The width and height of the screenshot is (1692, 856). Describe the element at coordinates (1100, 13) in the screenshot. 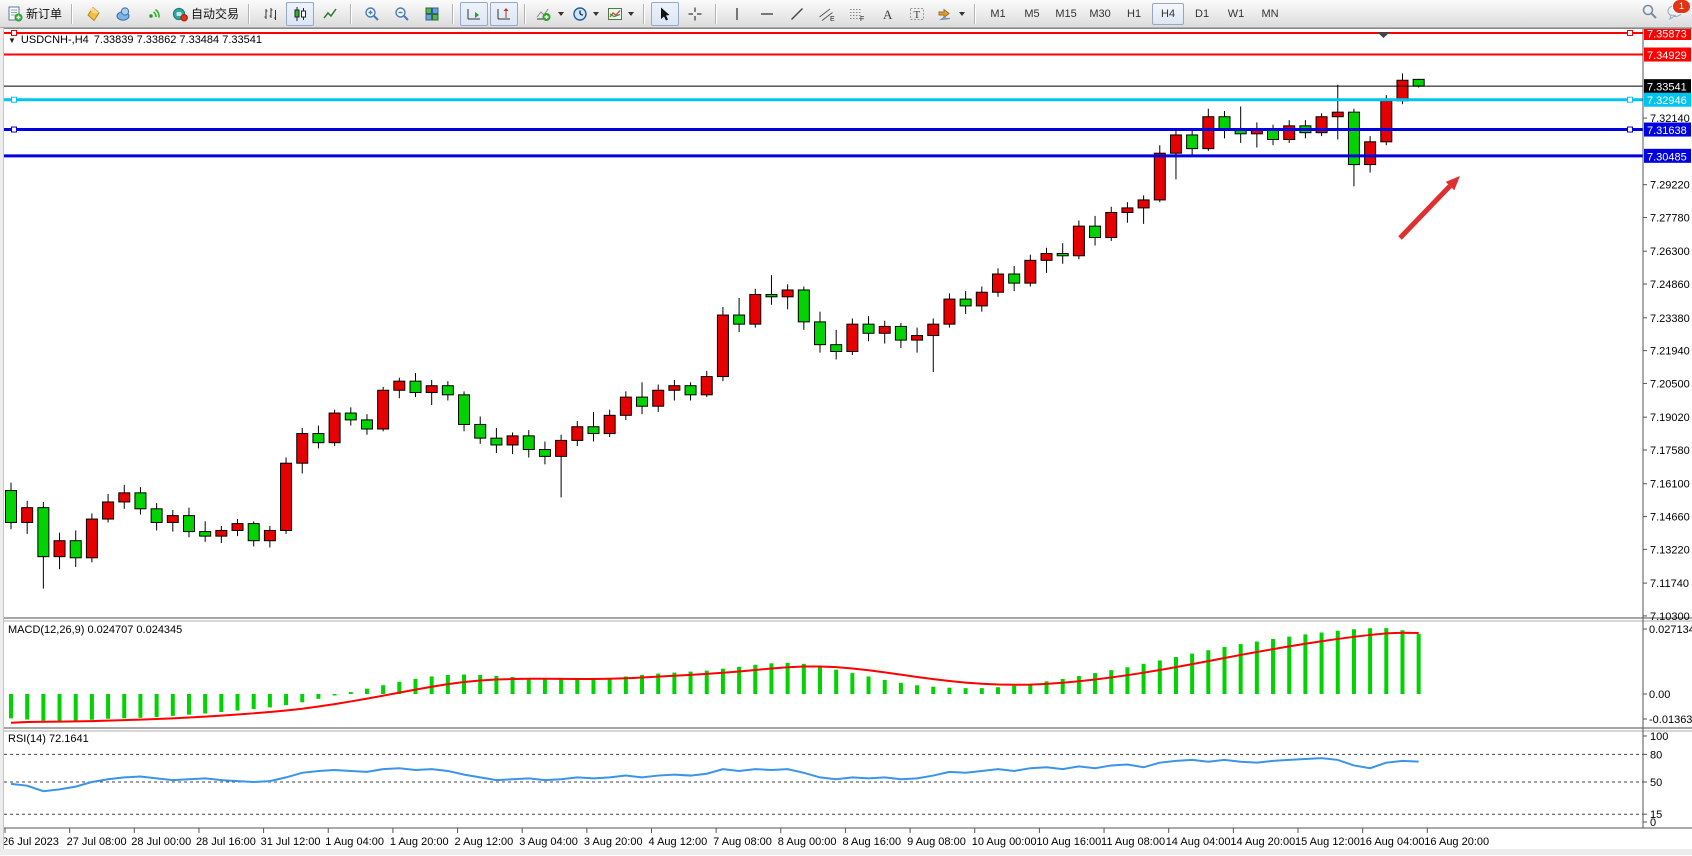

I see `timeframe-m30-button: M30` at that location.